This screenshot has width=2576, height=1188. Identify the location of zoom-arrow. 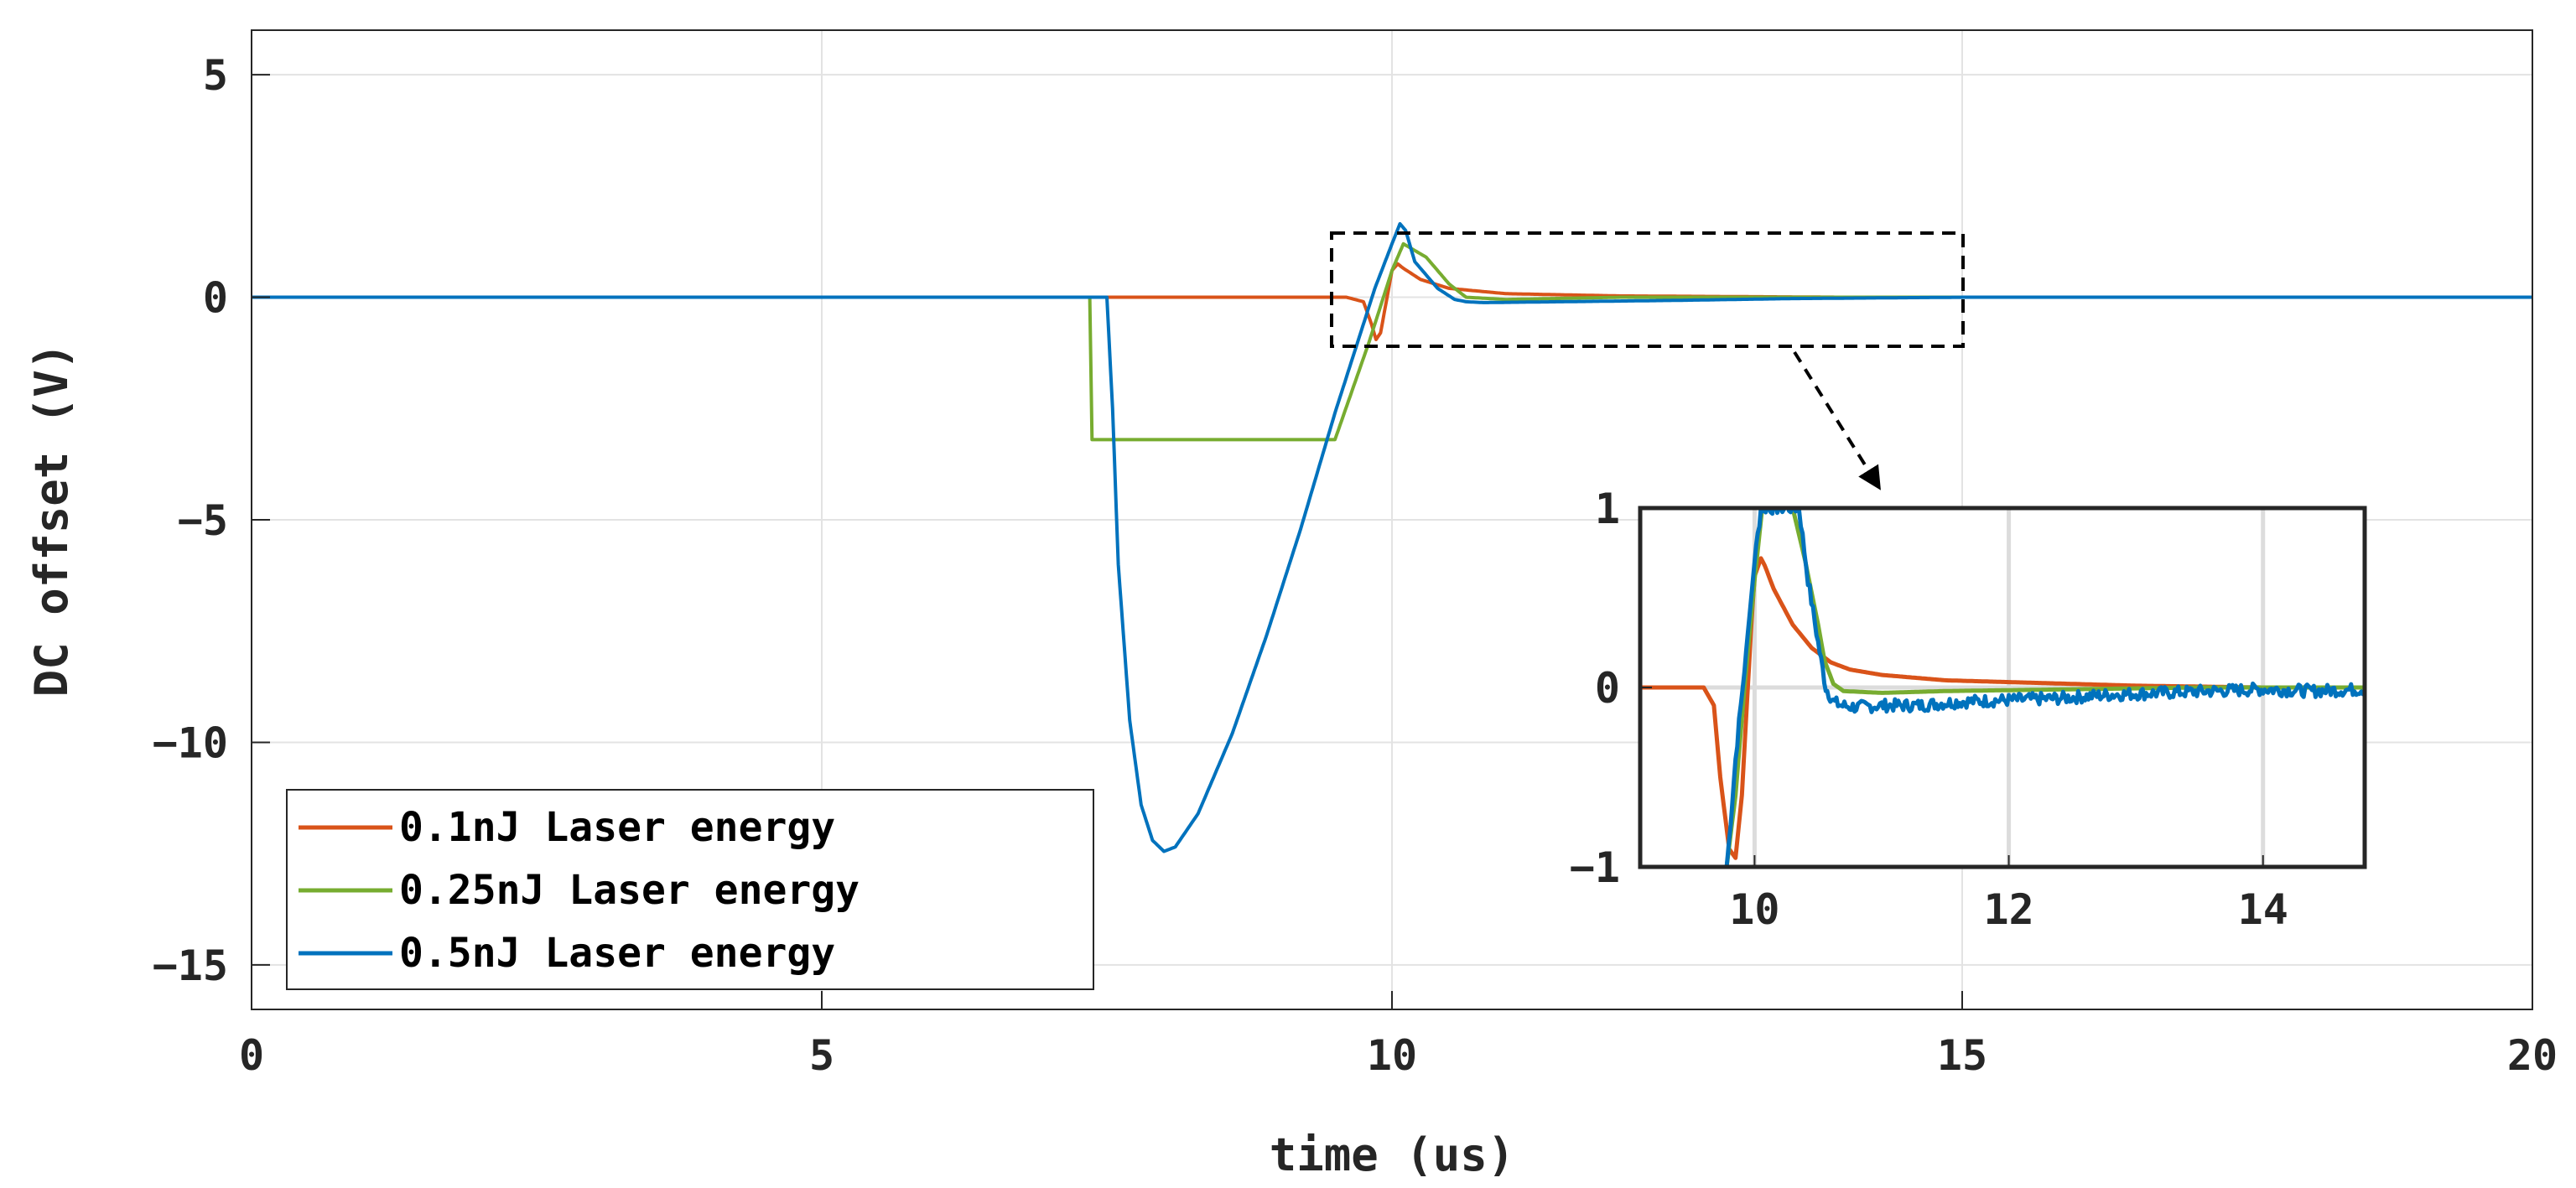
(1837, 420).